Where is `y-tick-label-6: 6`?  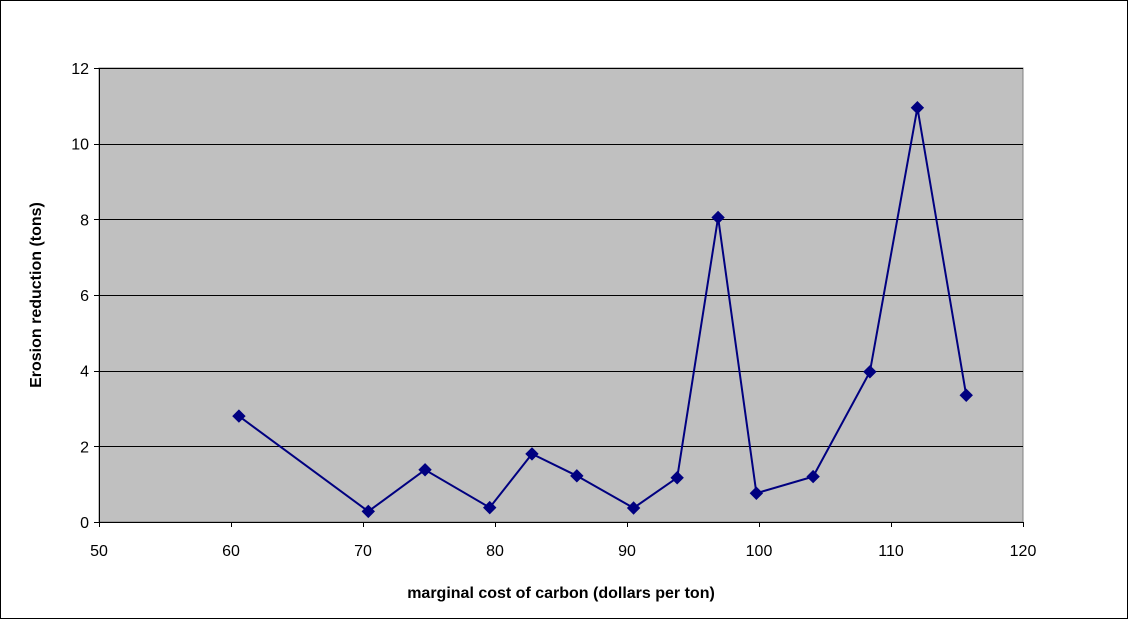 y-tick-label-6: 6 is located at coordinates (84, 296).